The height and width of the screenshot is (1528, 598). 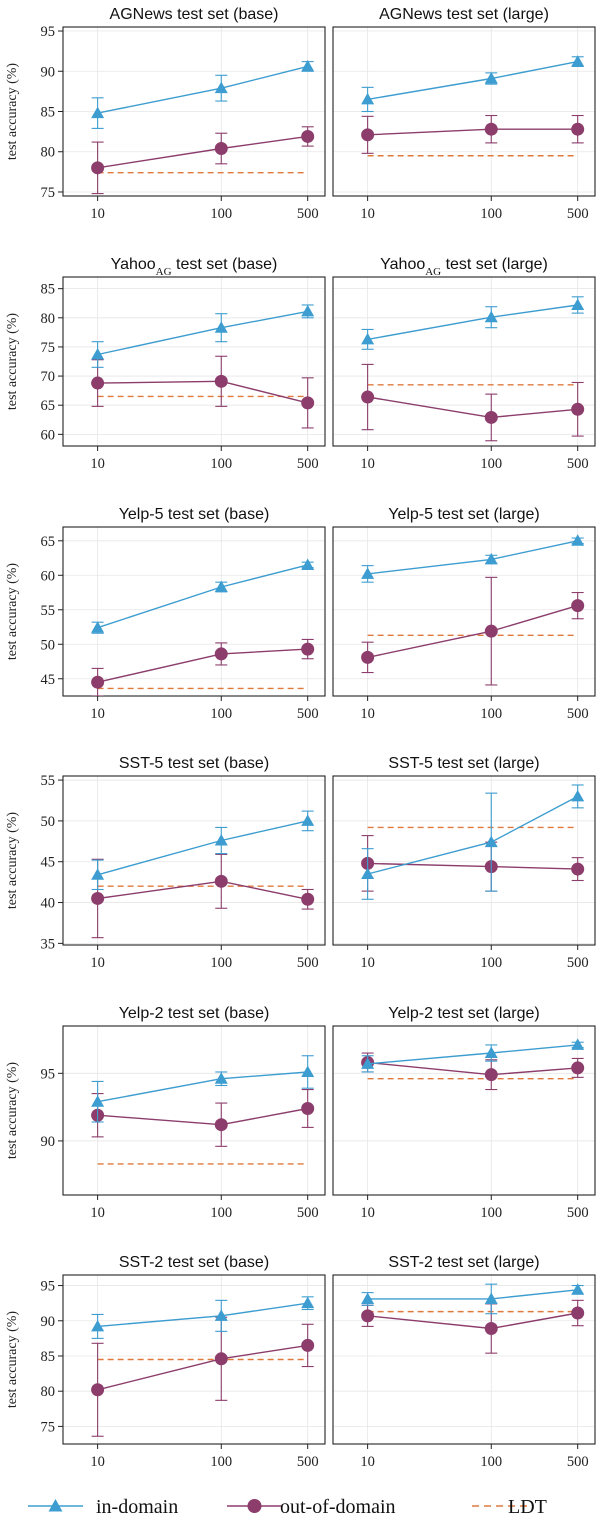 What do you see at coordinates (12, 361) in the screenshot?
I see `y-axis-label: test accuracy (%)` at bounding box center [12, 361].